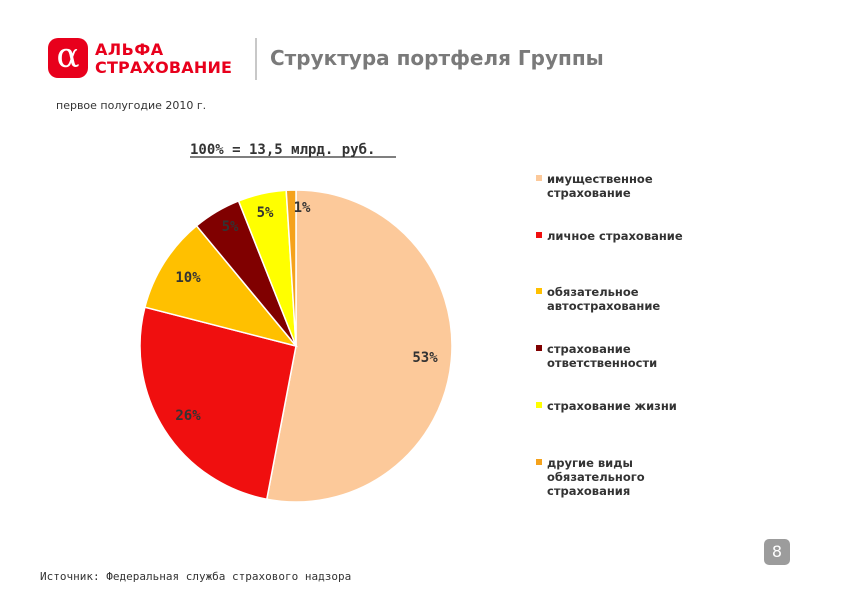 The width and height of the screenshot is (842, 595). What do you see at coordinates (302, 208) in the screenshot?
I see `slice-value-label: 1%` at bounding box center [302, 208].